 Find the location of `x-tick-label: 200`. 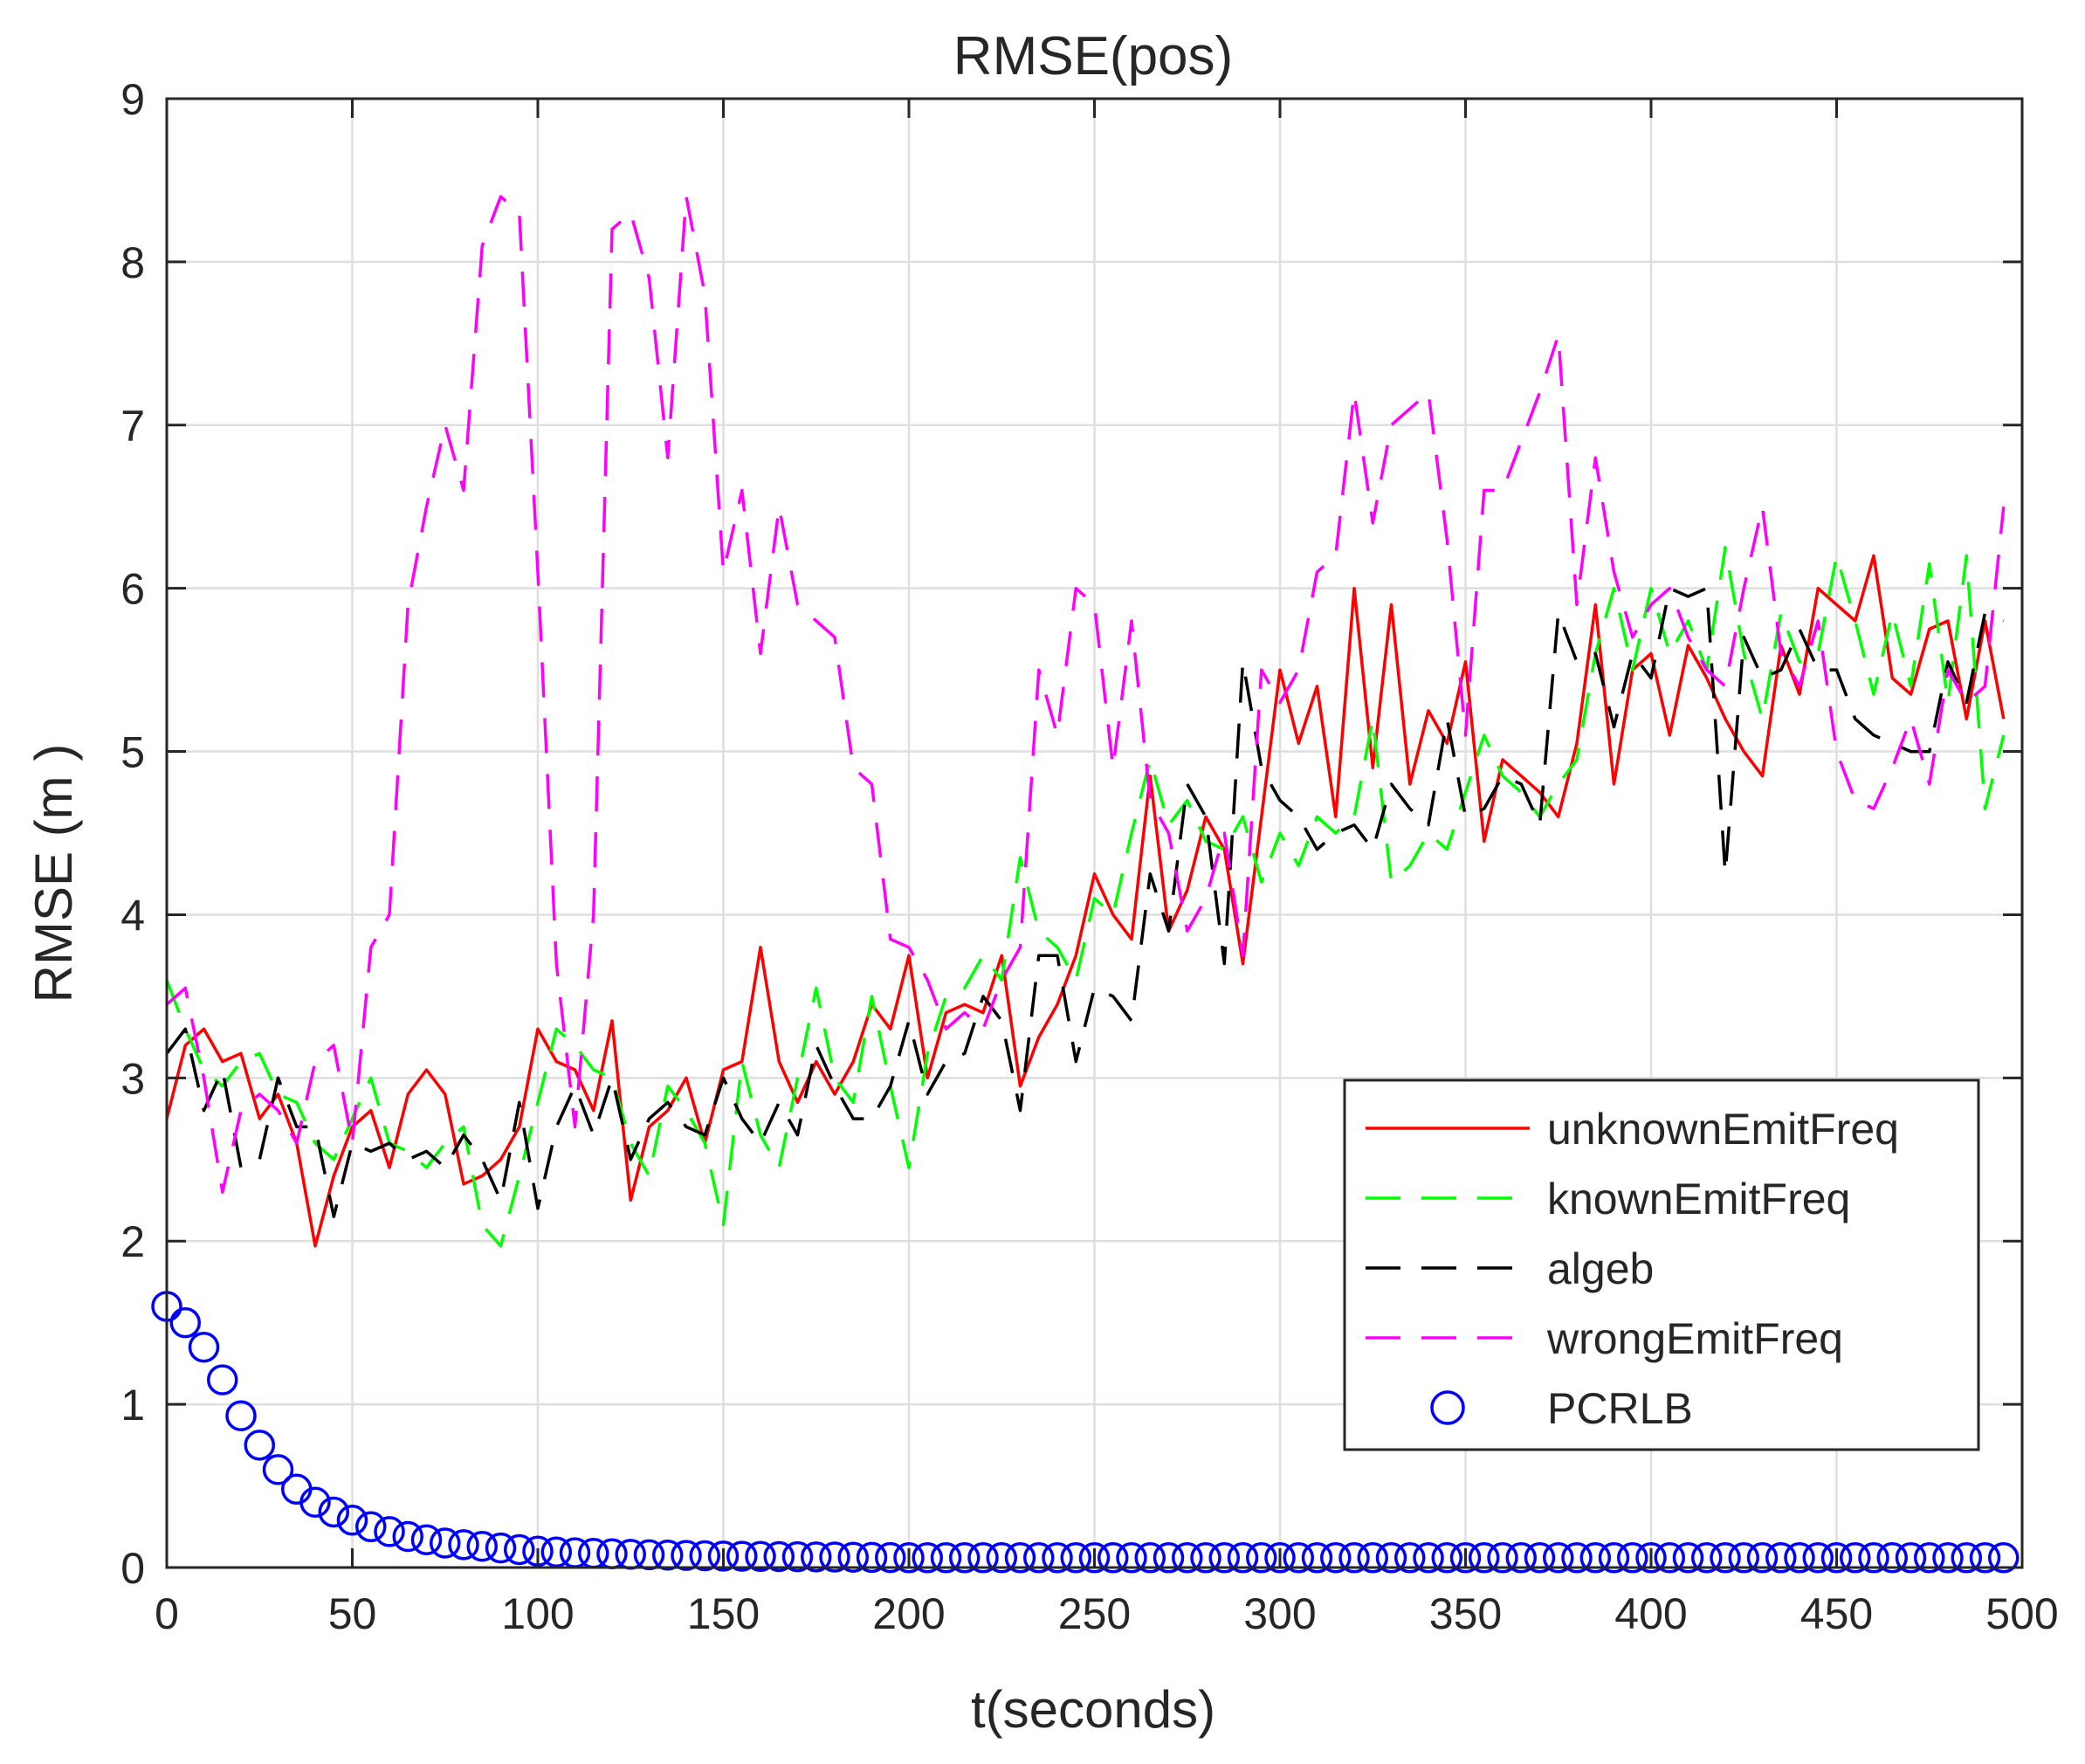

x-tick-label: 200 is located at coordinates (908, 1614).